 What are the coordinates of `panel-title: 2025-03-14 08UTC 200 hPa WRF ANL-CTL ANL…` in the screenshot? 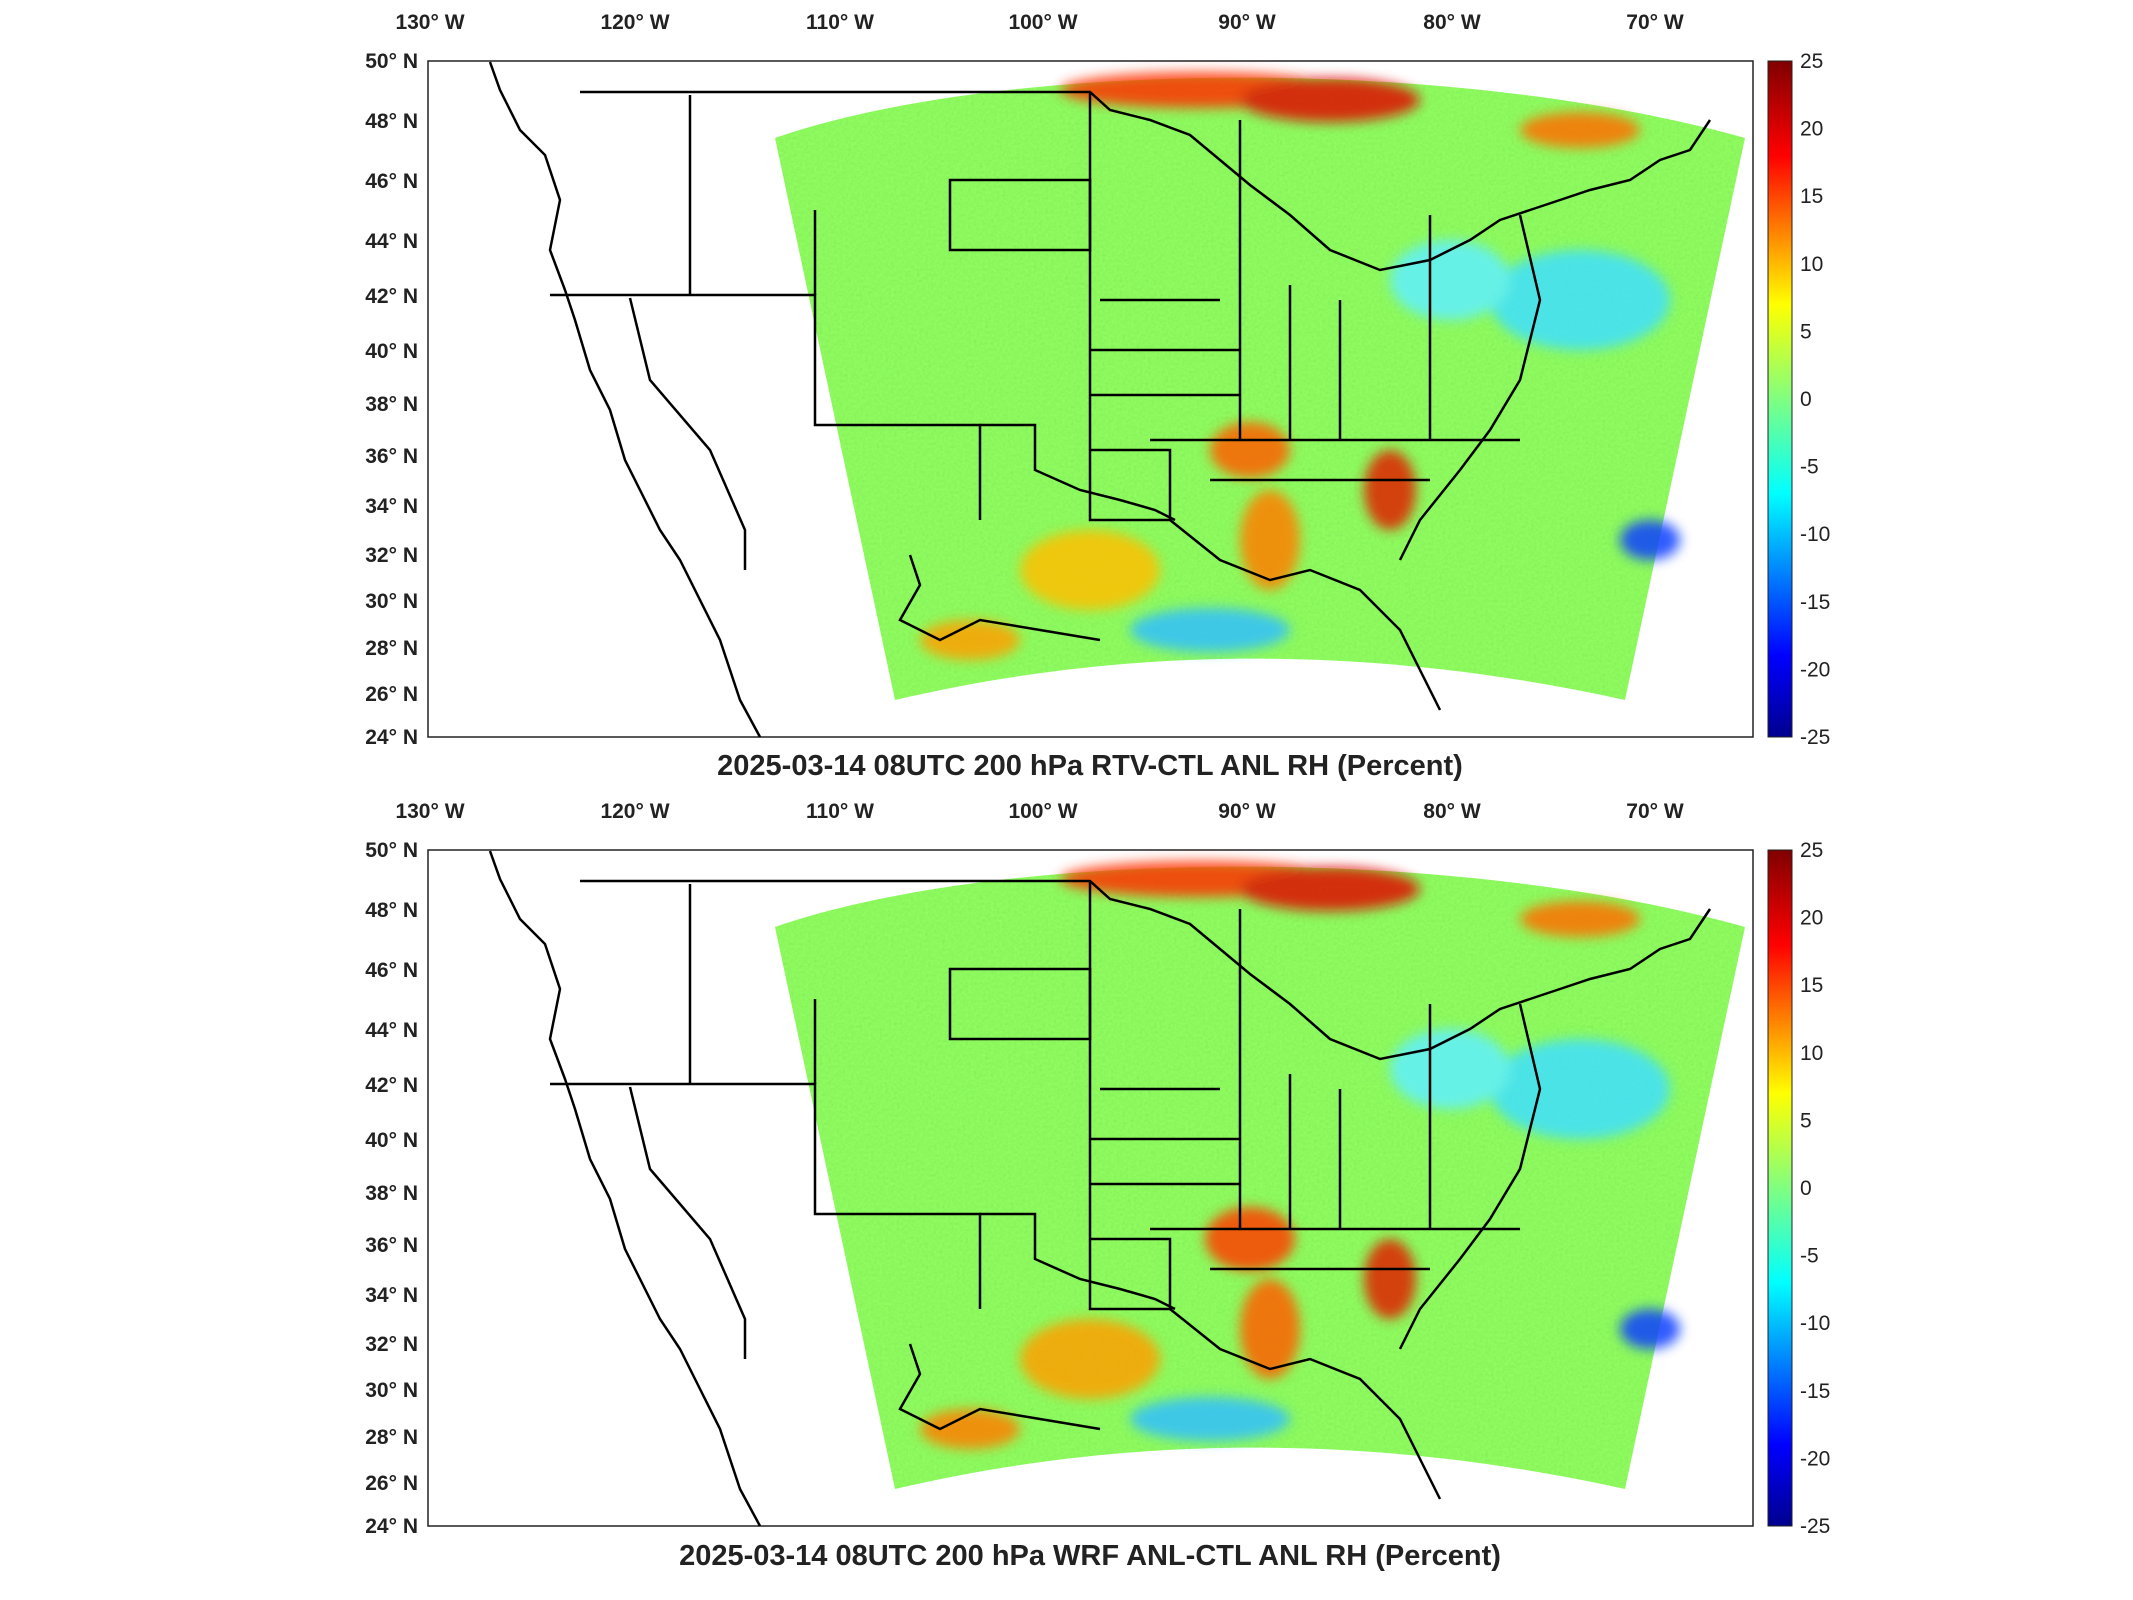 It's located at (1090, 1556).